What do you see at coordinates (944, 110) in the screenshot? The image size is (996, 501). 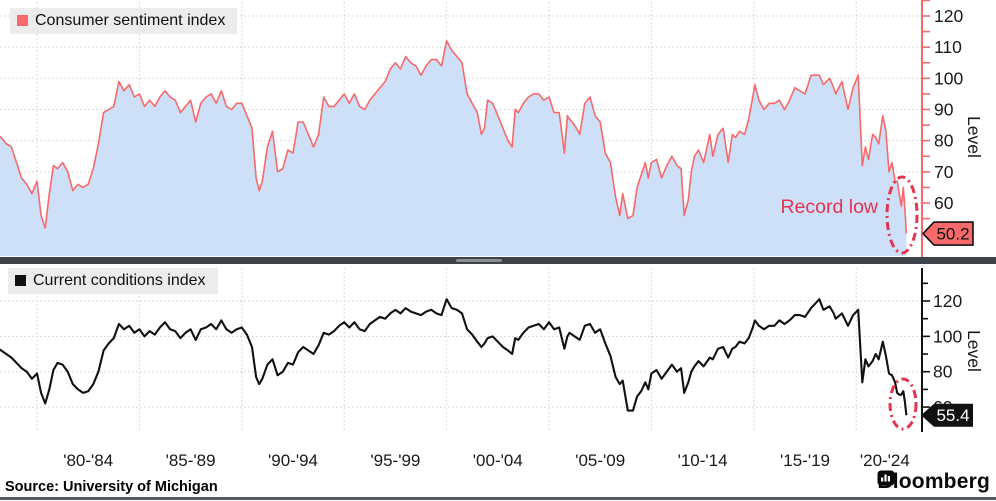 I see `y-tick-label: 90` at bounding box center [944, 110].